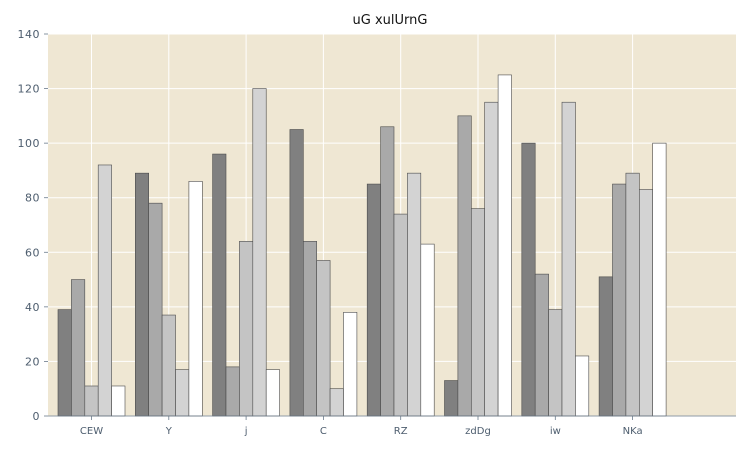 The width and height of the screenshot is (750, 450). I want to click on x-tick-label: zdDg, so click(478, 431).